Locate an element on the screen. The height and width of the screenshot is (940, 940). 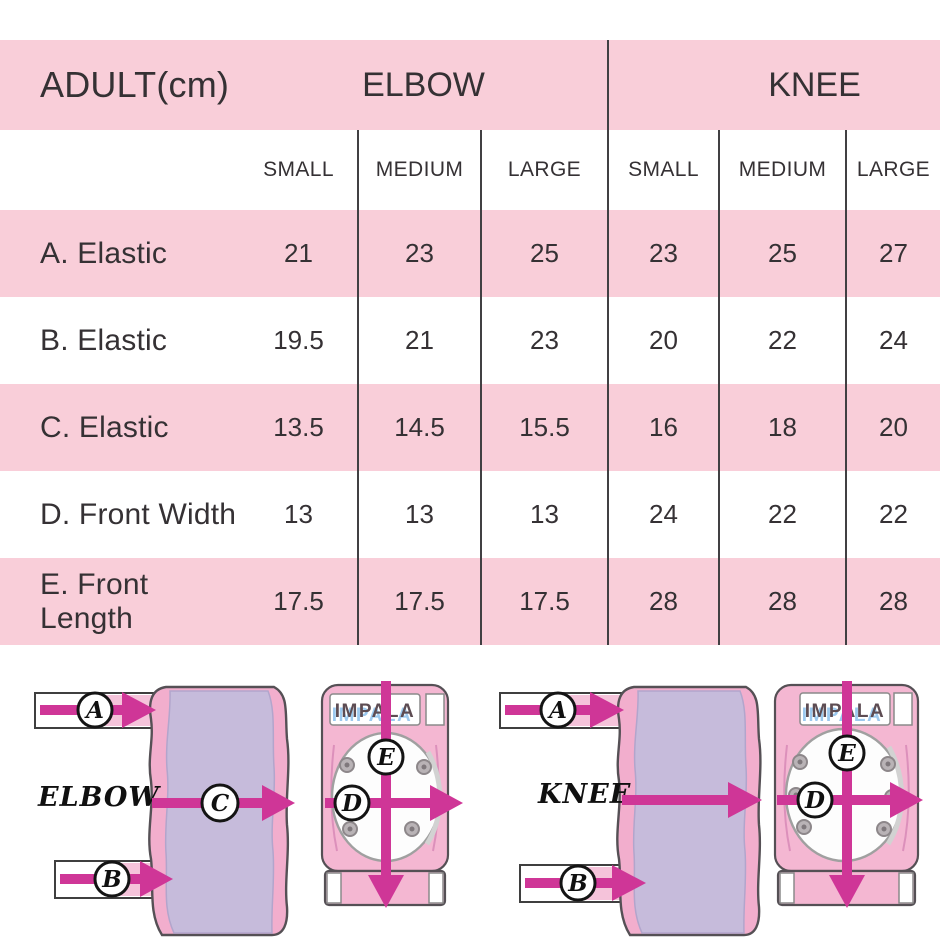
knee-logo-tab is located at coordinates (903, 709).